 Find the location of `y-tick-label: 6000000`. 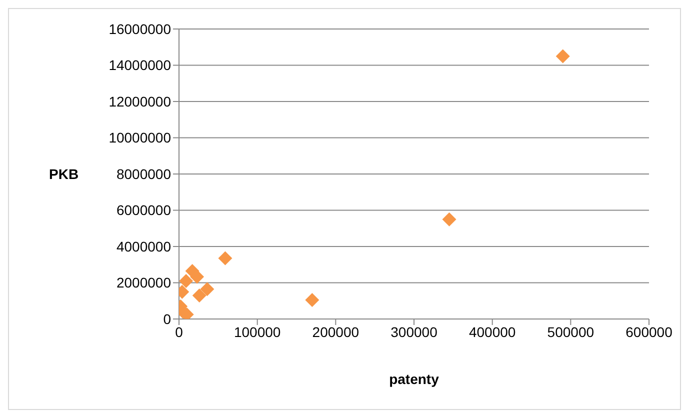

y-tick-label: 6000000 is located at coordinates (144, 210).